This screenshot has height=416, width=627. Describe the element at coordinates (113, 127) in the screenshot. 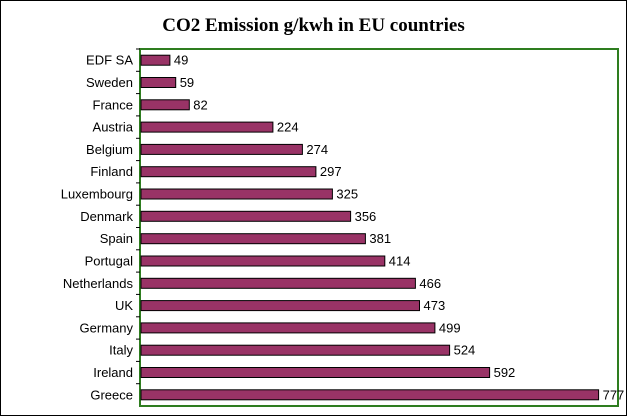

I see `category-label: Austria` at that location.